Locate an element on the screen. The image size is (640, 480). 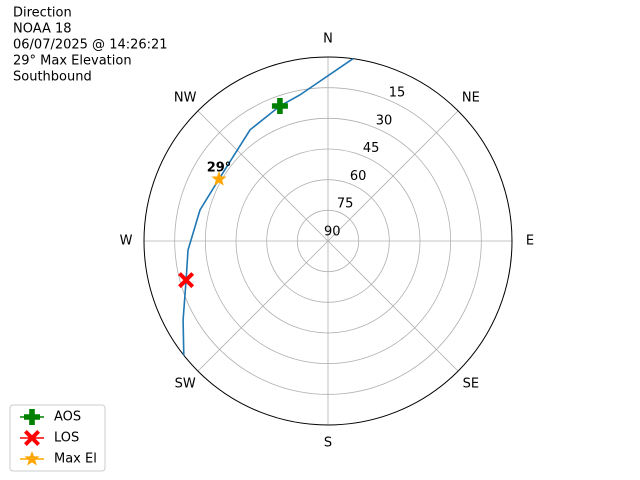
theta-tick-label: NW is located at coordinates (185, 98).